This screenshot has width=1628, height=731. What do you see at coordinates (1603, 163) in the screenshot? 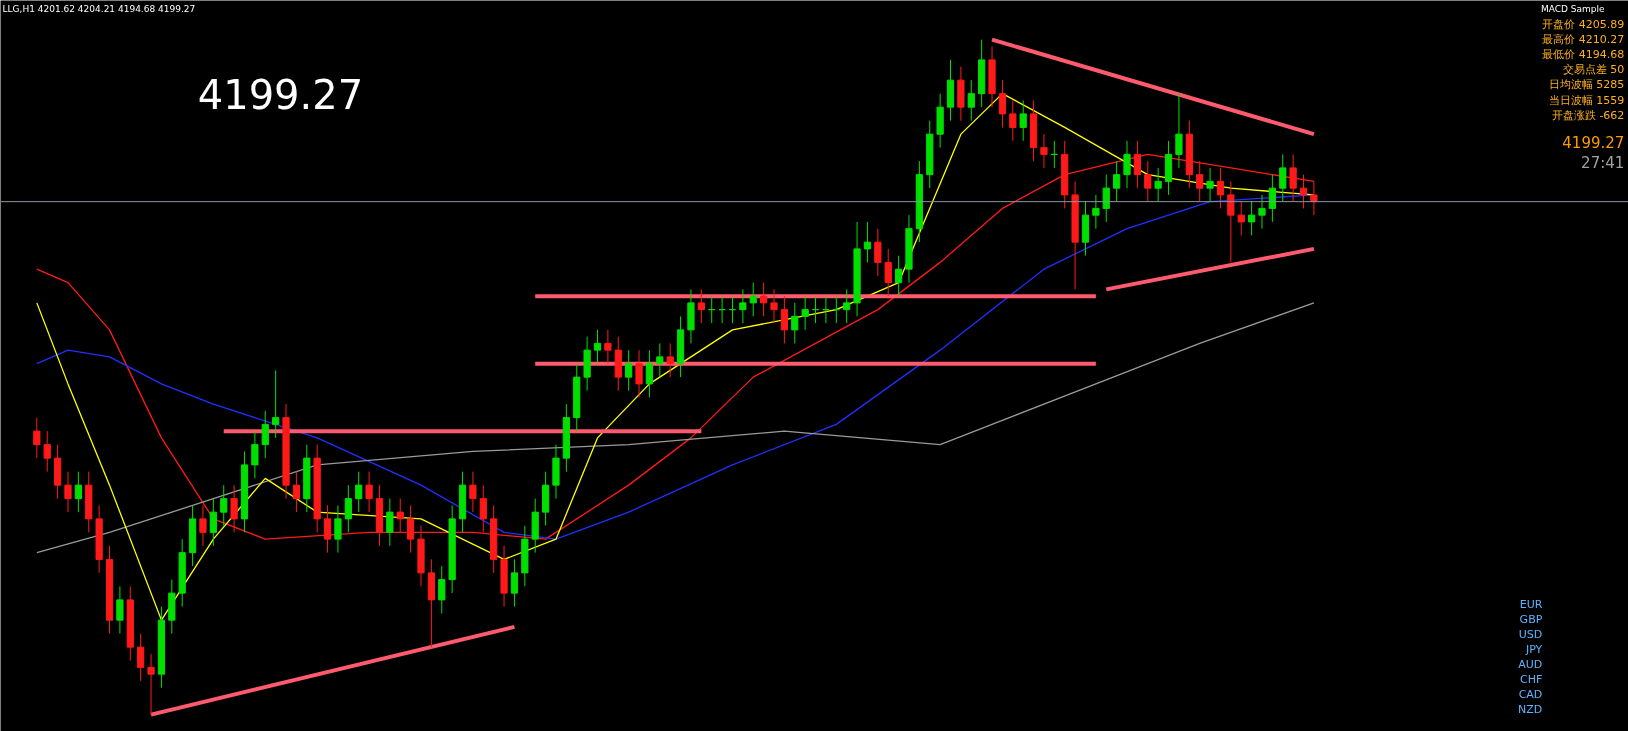
I see `text: 27:41` at bounding box center [1603, 163].